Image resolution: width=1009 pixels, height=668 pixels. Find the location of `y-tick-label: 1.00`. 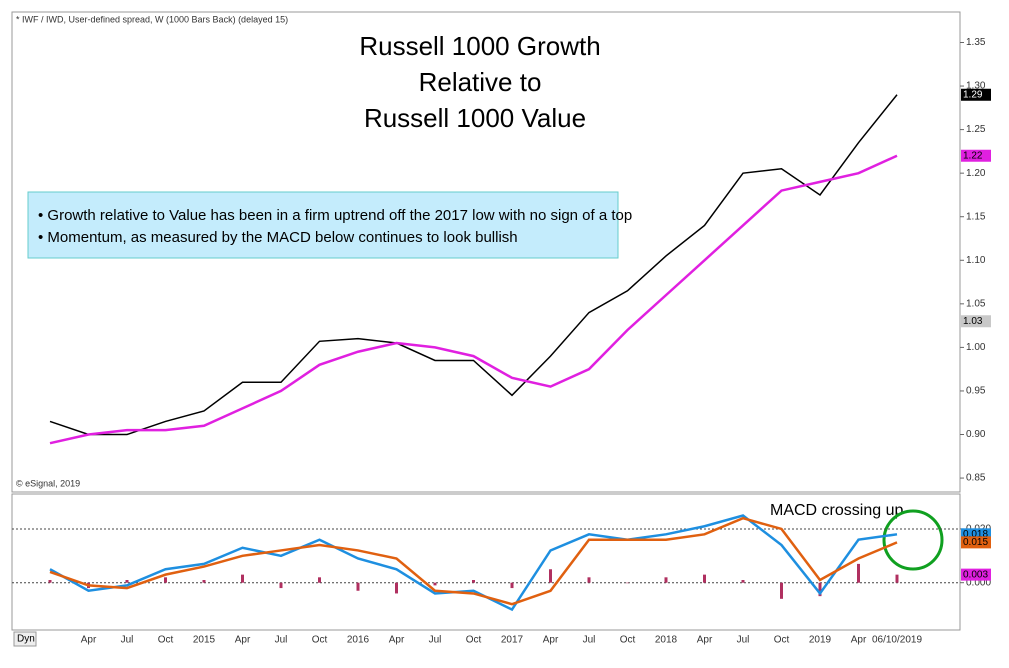

y-tick-label: 1.00 is located at coordinates (976, 347).